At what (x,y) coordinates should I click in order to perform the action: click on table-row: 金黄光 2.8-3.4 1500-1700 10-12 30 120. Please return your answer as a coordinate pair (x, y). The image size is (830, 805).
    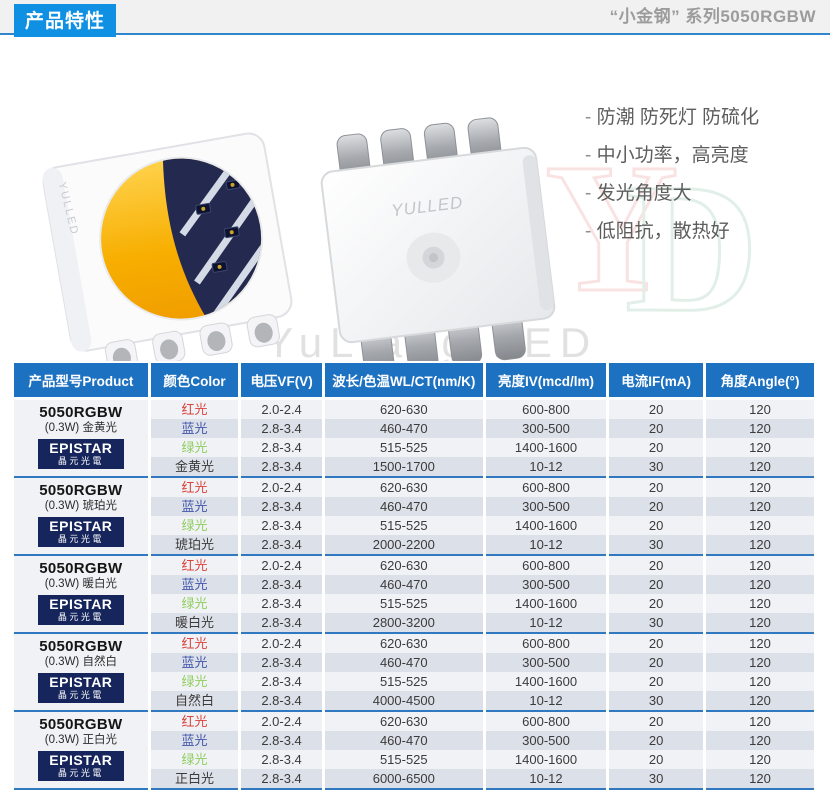
    Looking at the image, I should click on (414, 467).